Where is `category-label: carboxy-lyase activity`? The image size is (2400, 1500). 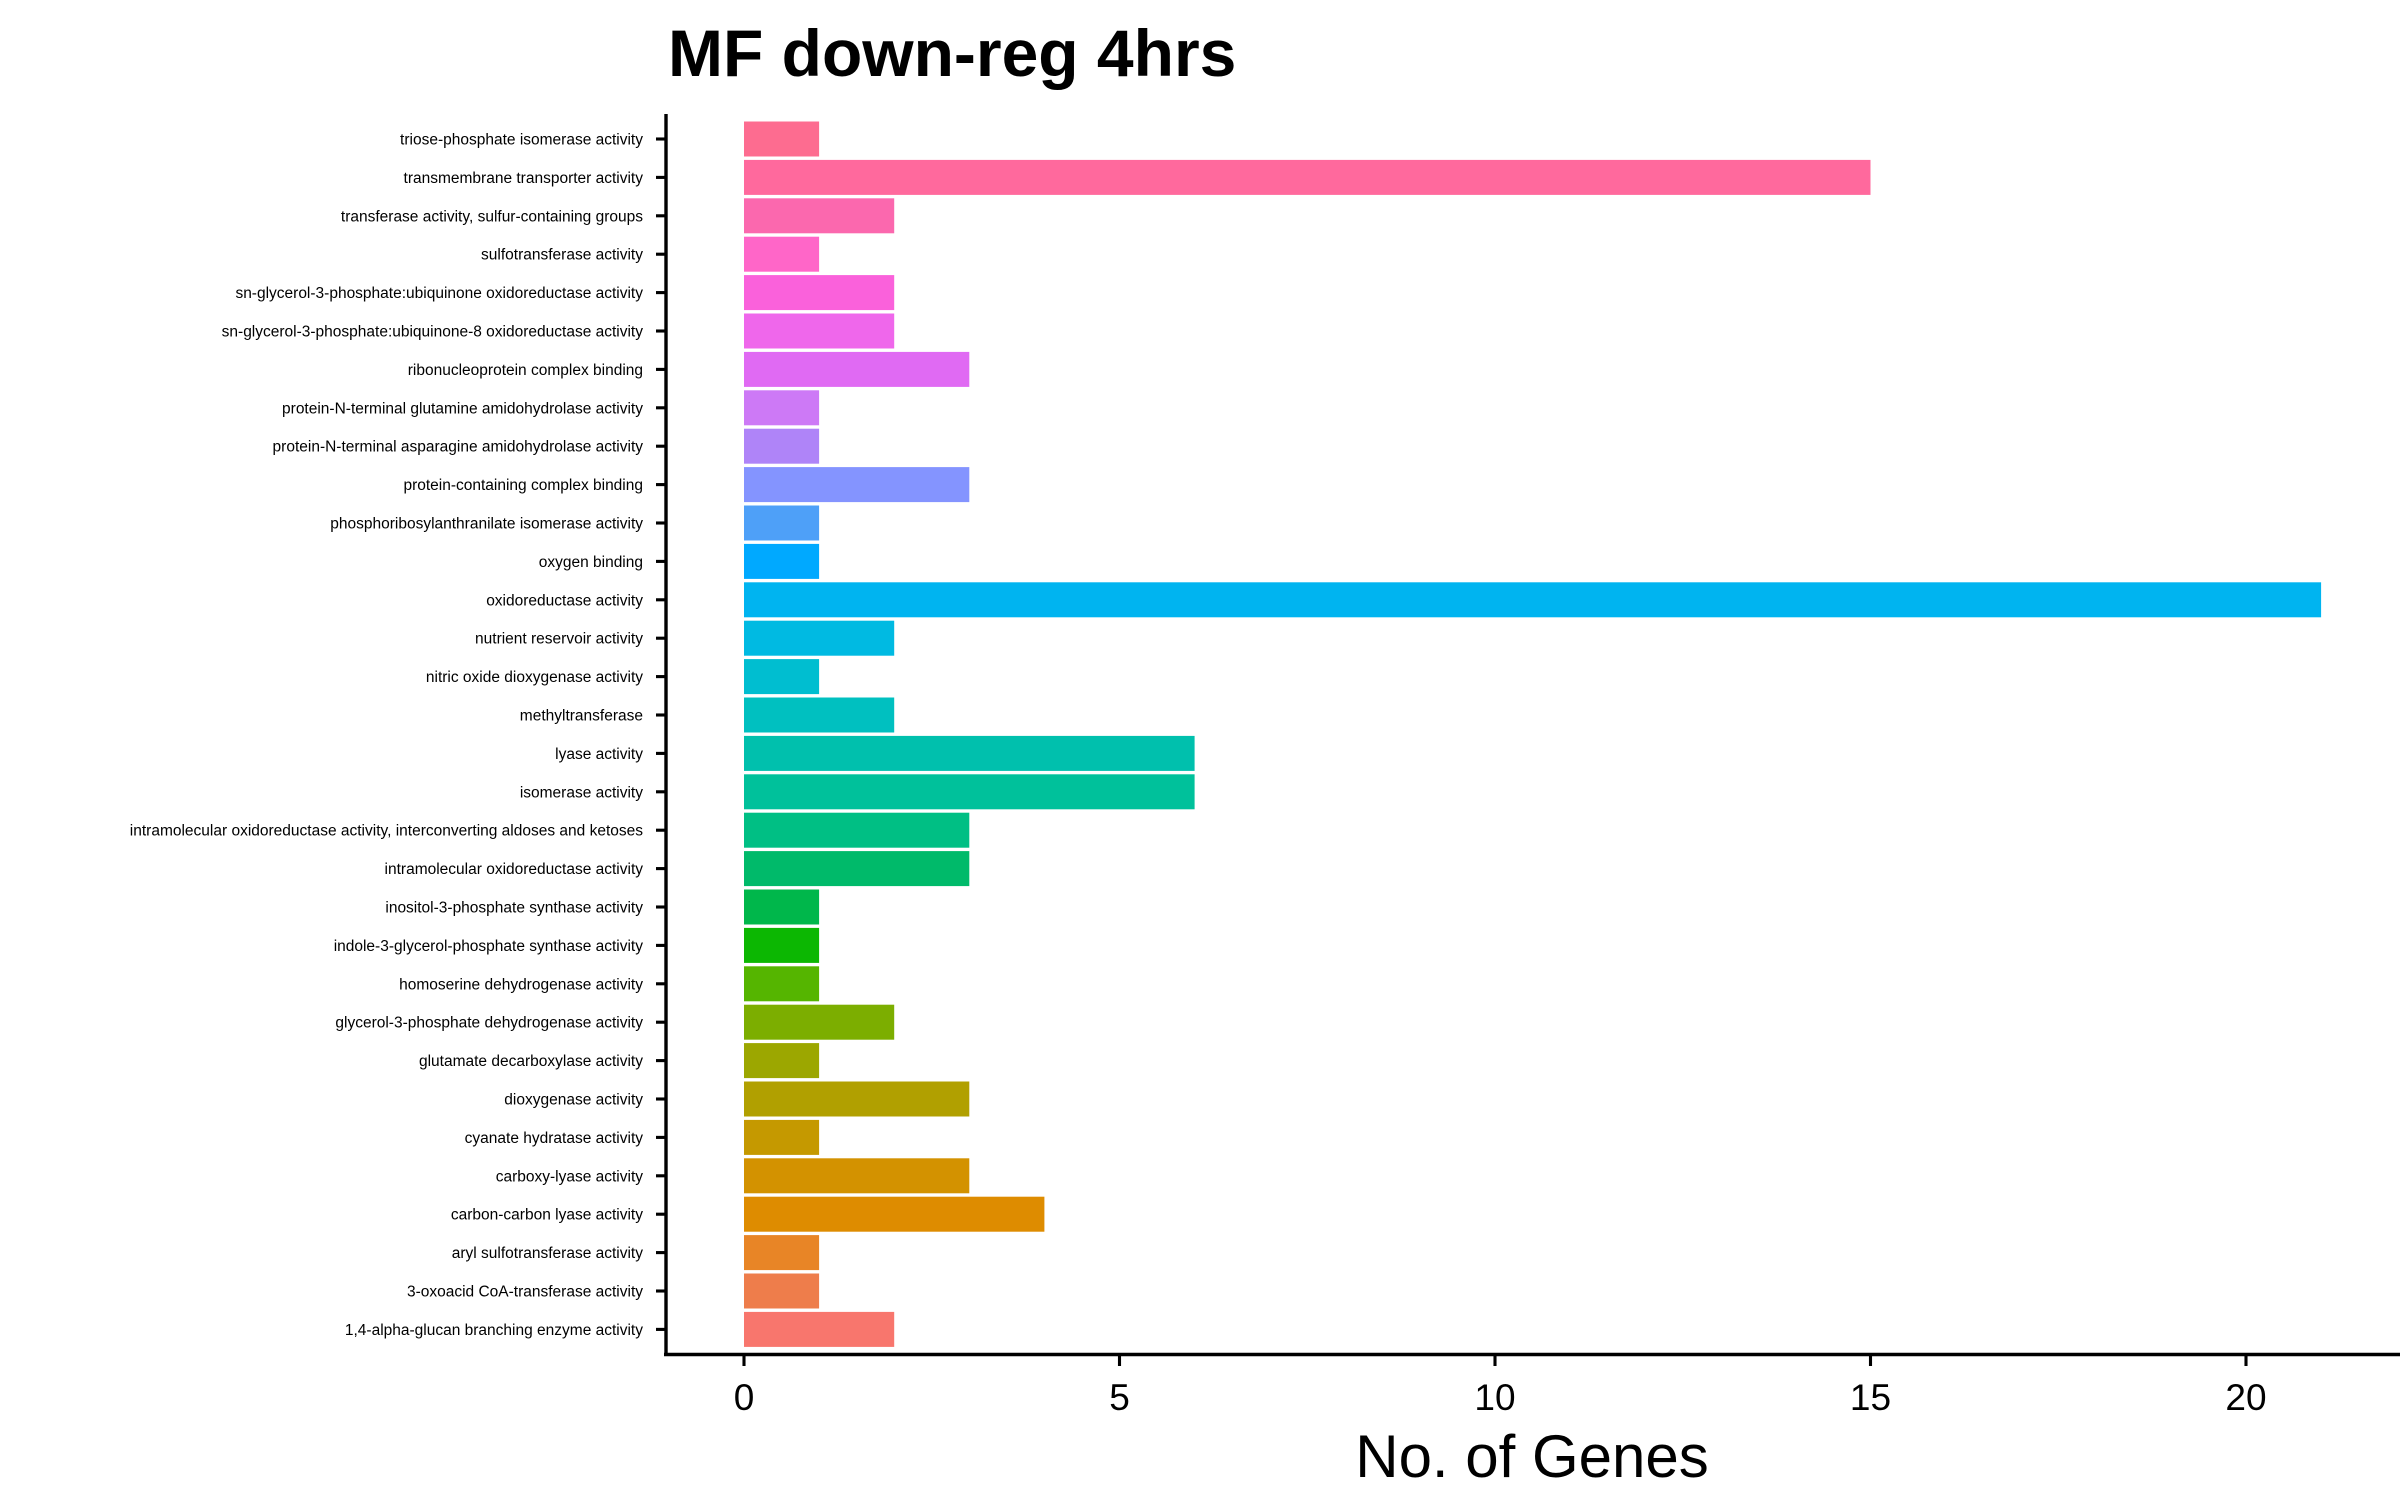 category-label: carboxy-lyase activity is located at coordinates (570, 1176).